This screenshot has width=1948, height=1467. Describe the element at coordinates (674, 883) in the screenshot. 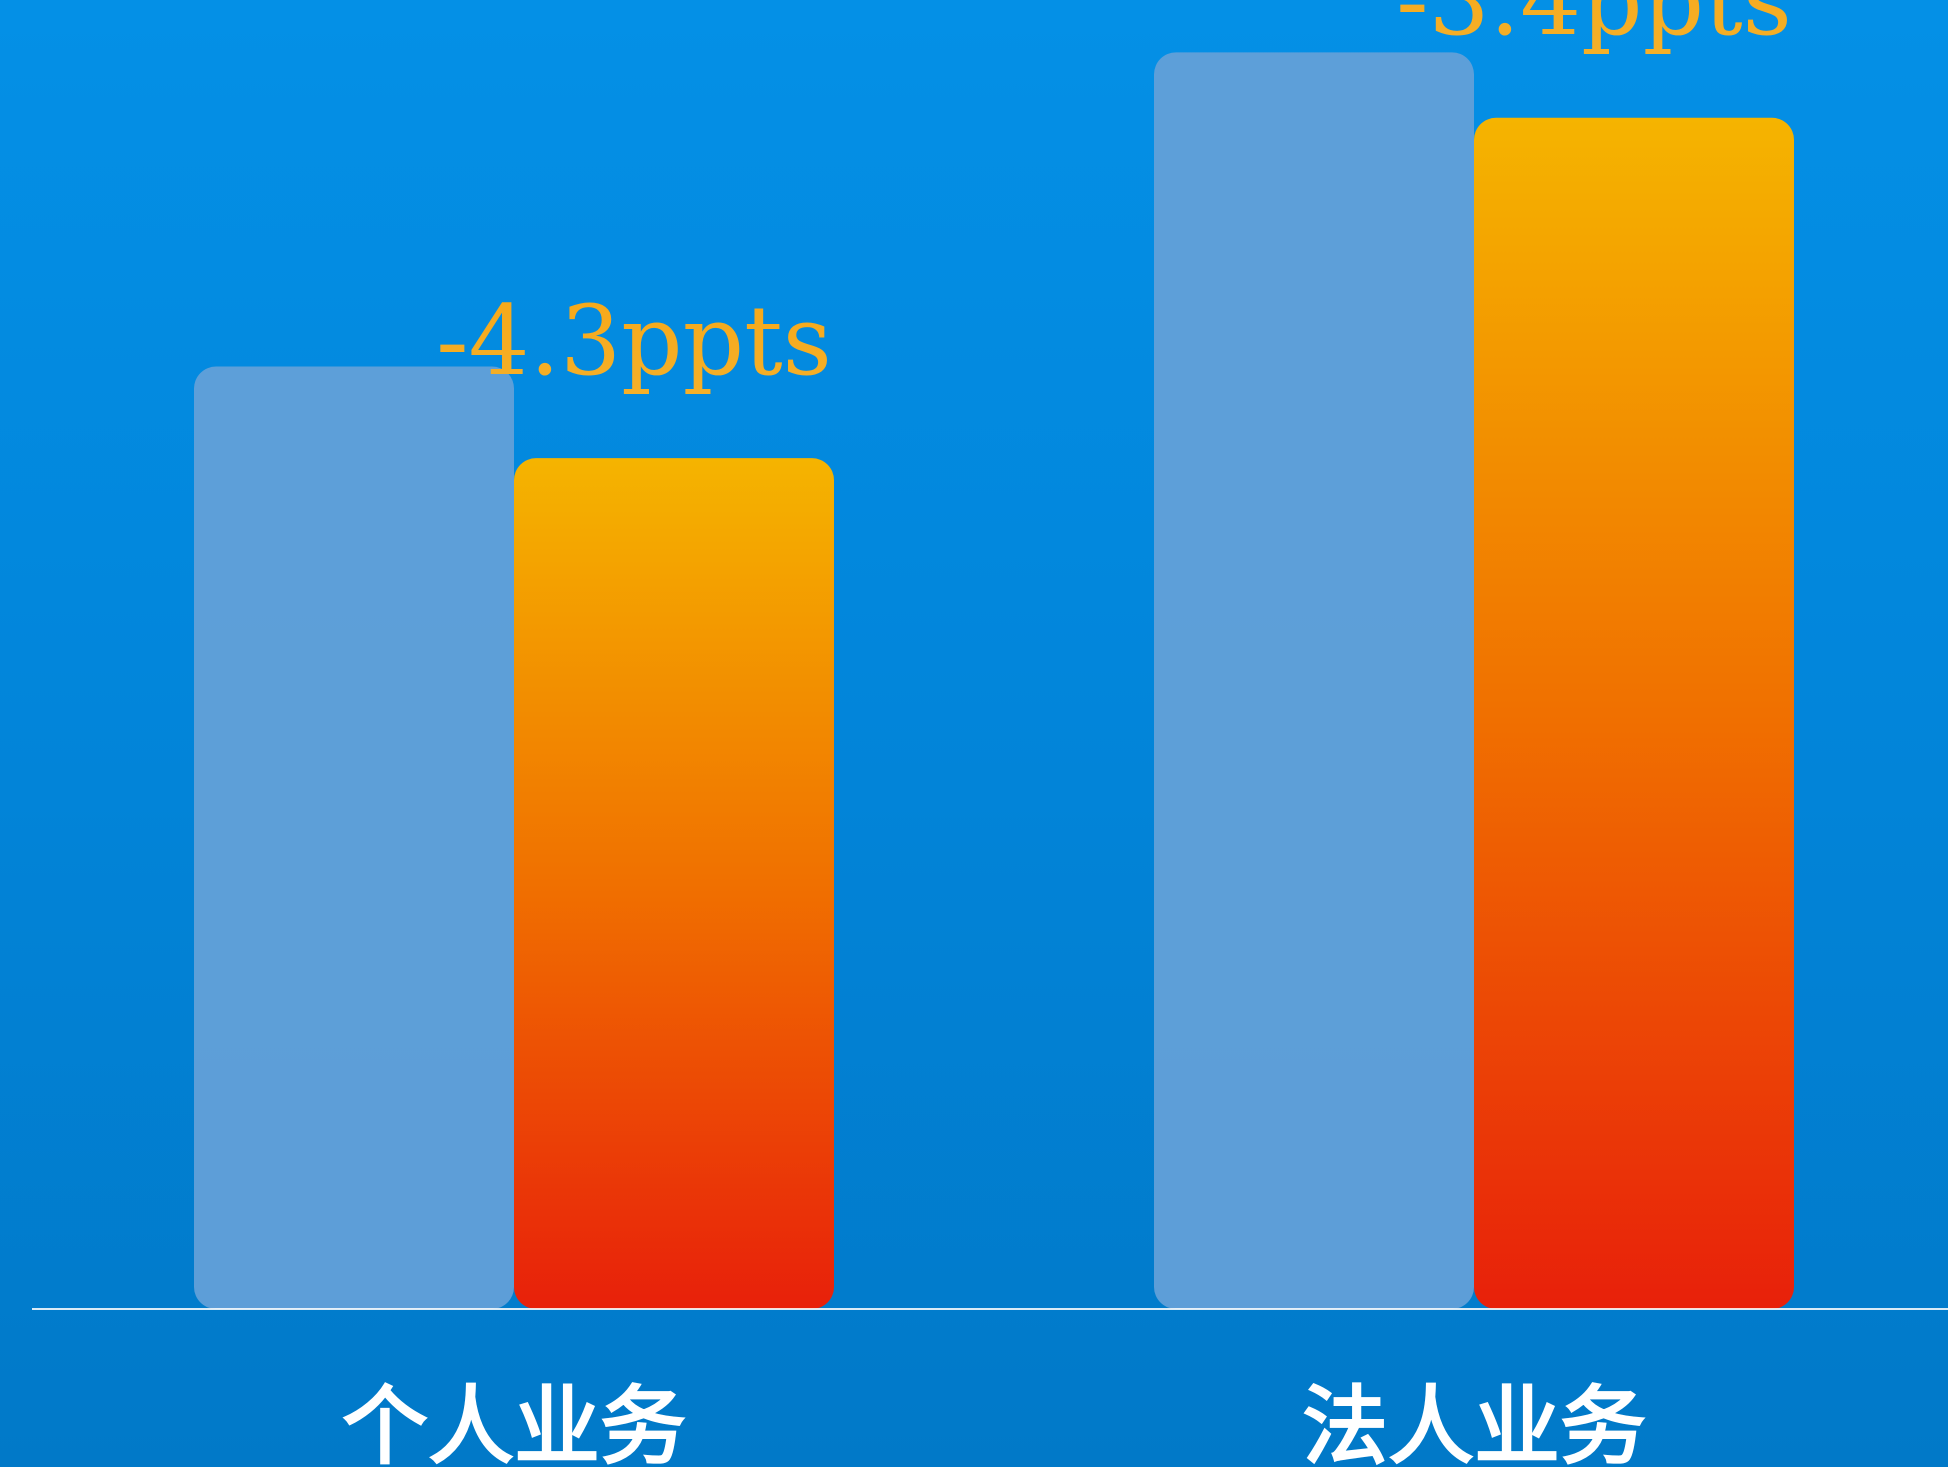

I see `bar-个人业务-series-2` at that location.